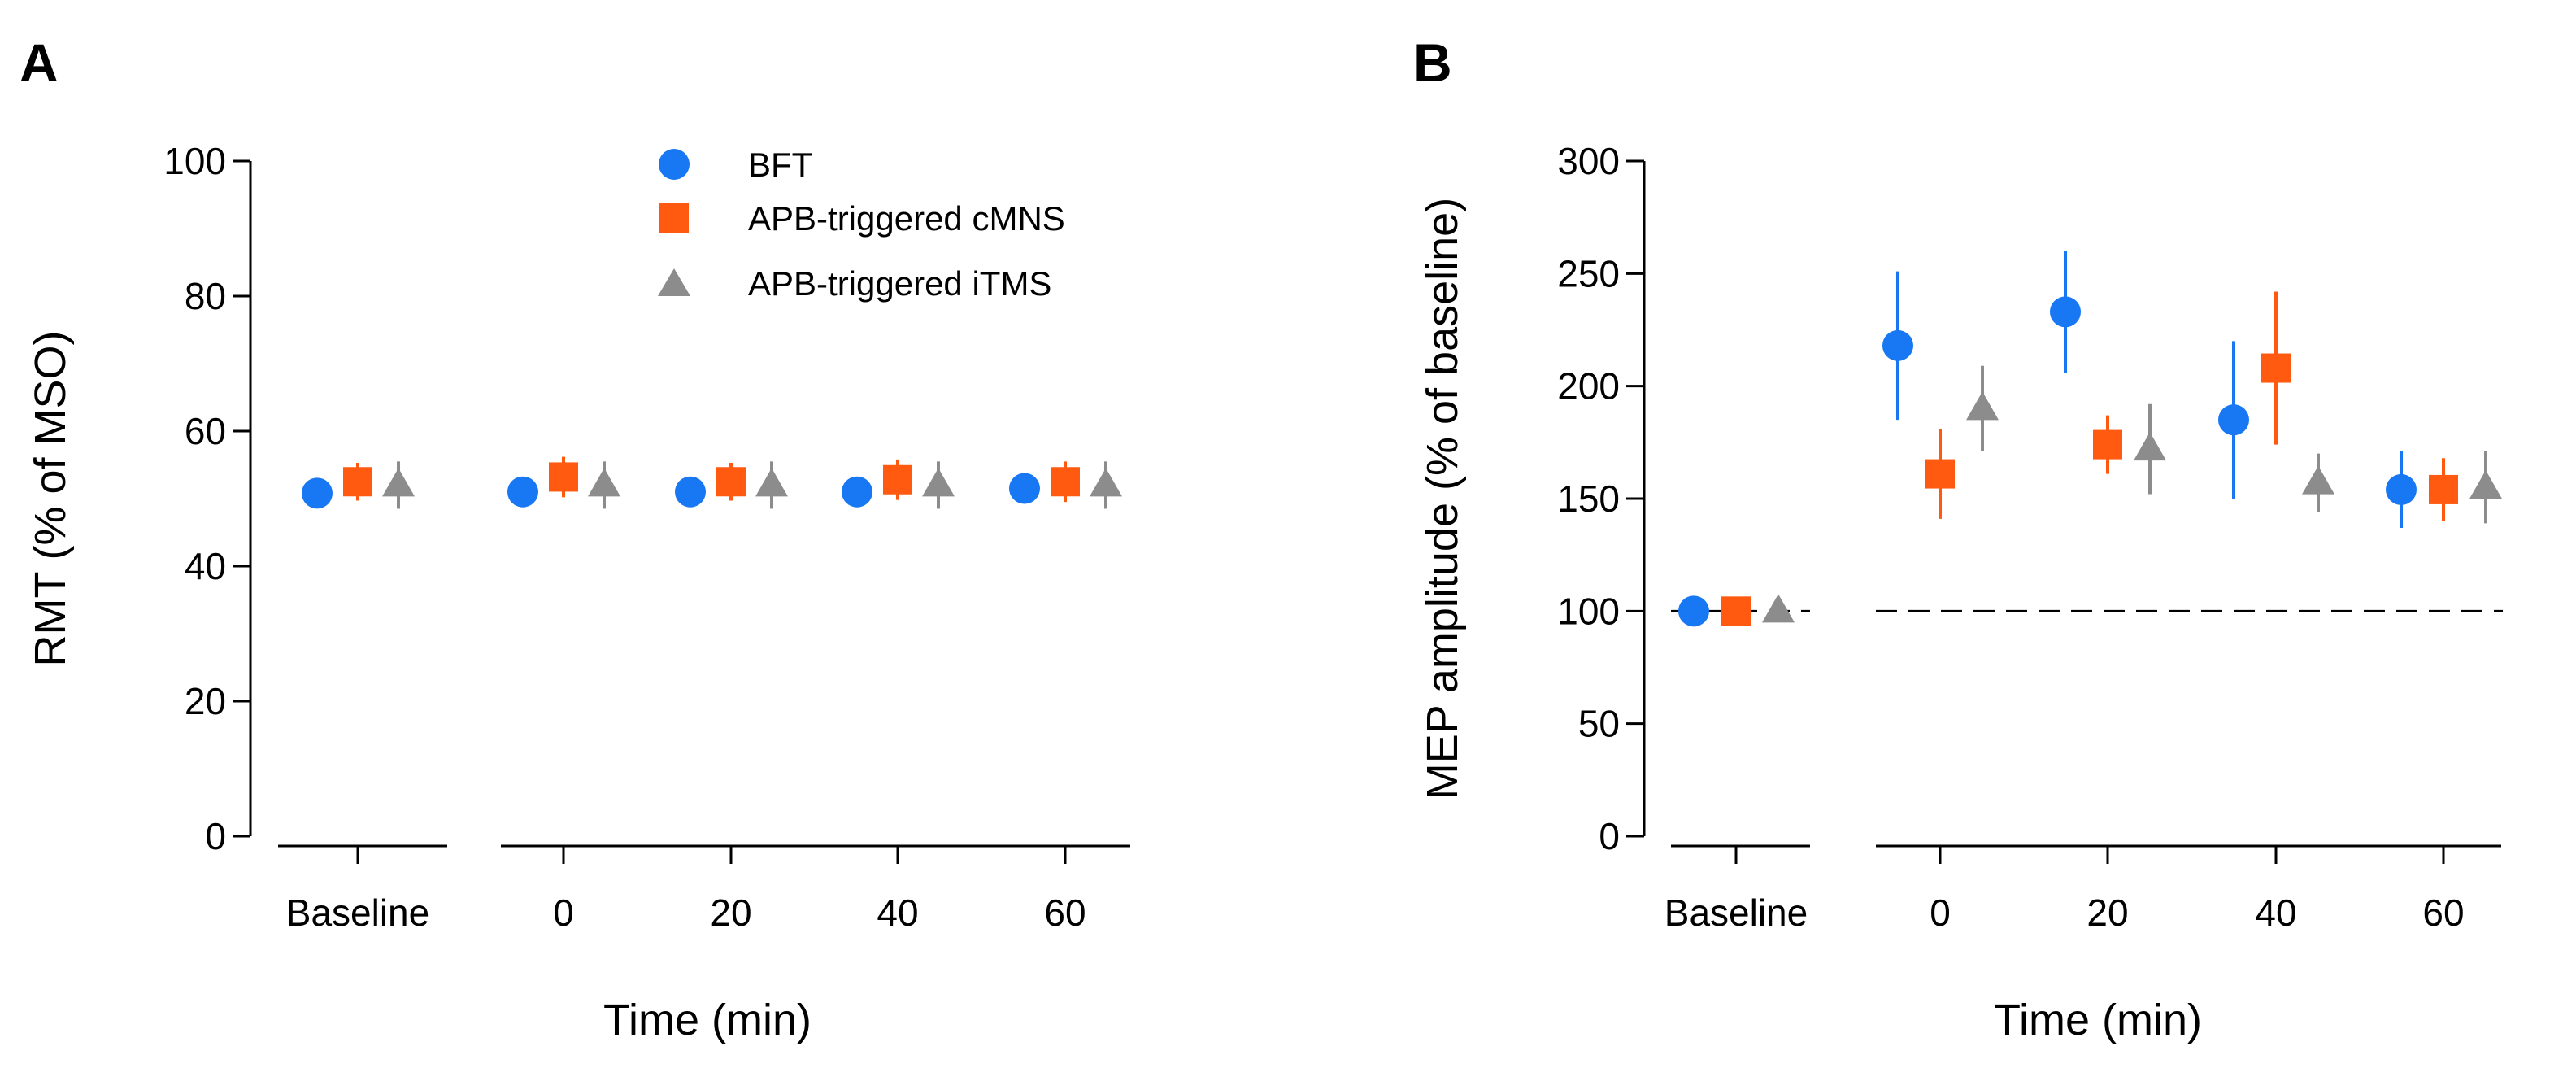 This screenshot has height=1068, width=2576. What do you see at coordinates (205, 701) in the screenshot?
I see `chart-0-y-tick-label: 20` at bounding box center [205, 701].